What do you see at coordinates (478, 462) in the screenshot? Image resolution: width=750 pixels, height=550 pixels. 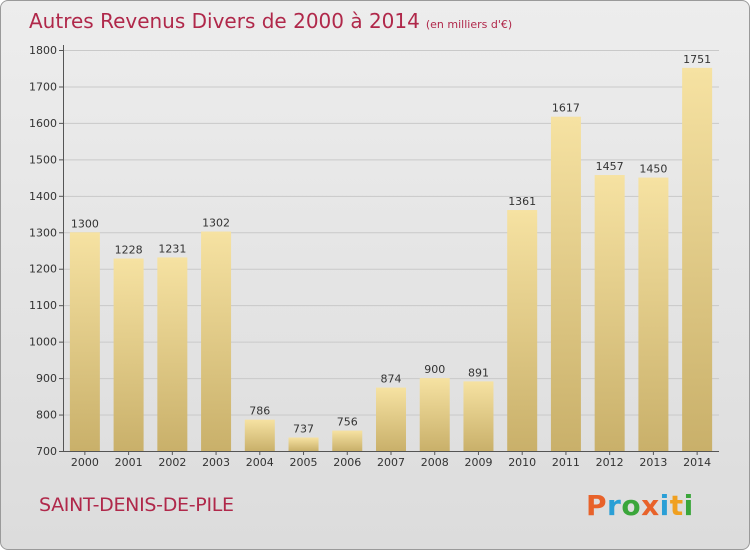 I see `x-tick-label: 2009` at bounding box center [478, 462].